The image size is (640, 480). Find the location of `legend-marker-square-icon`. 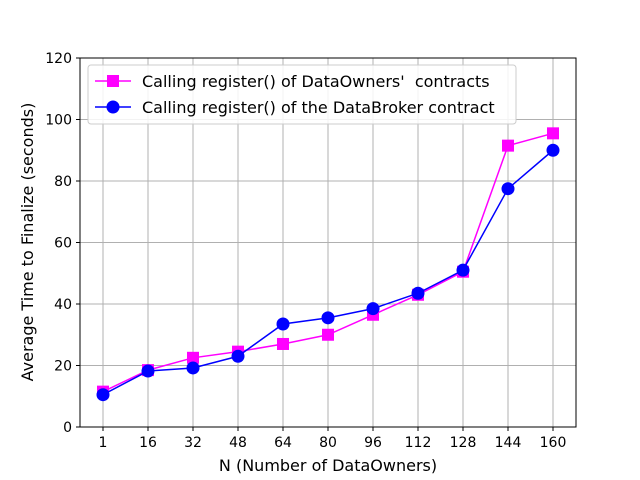

legend-marker-square-icon is located at coordinates (113, 81).